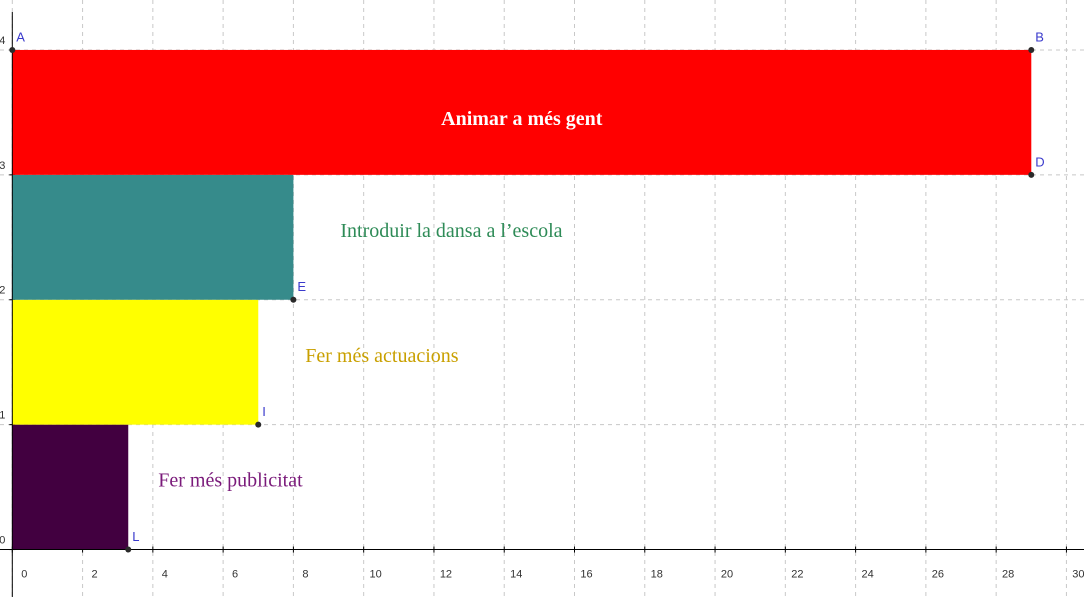 The width and height of the screenshot is (1084, 597). What do you see at coordinates (522, 119) in the screenshot?
I see `bar-label: Animar a més gent` at bounding box center [522, 119].